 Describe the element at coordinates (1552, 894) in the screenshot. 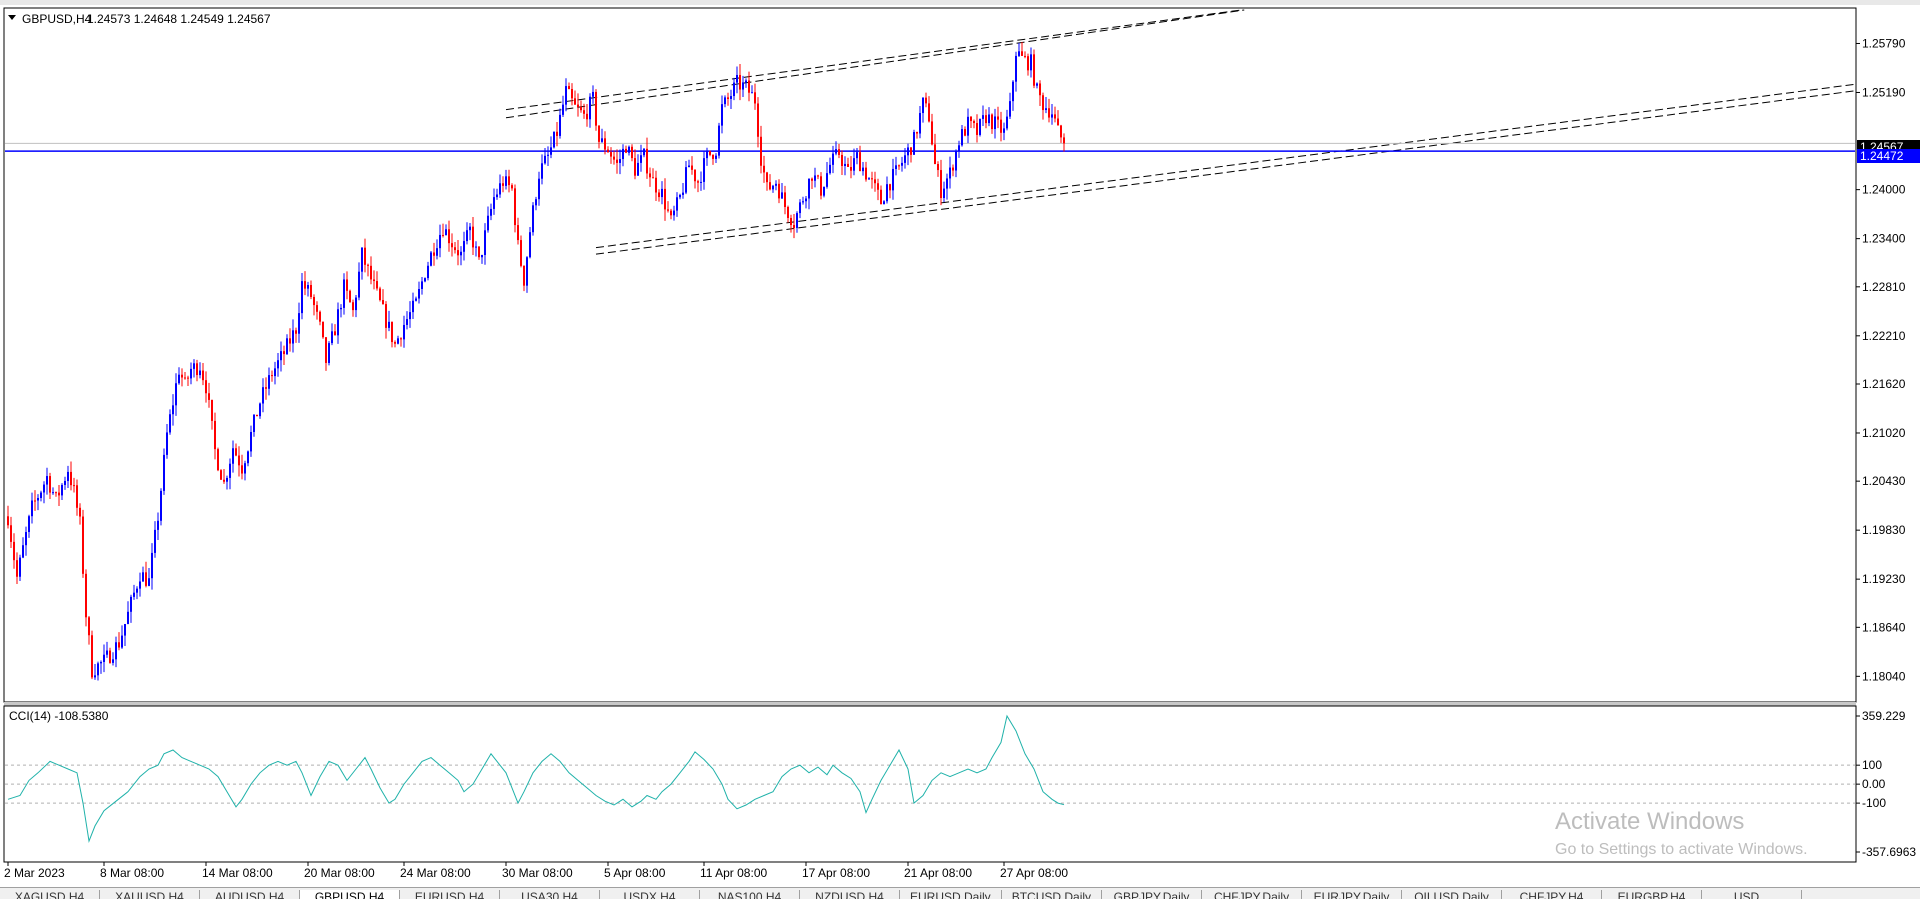

I see `chart-tab: CHFJPY,H4` at that location.